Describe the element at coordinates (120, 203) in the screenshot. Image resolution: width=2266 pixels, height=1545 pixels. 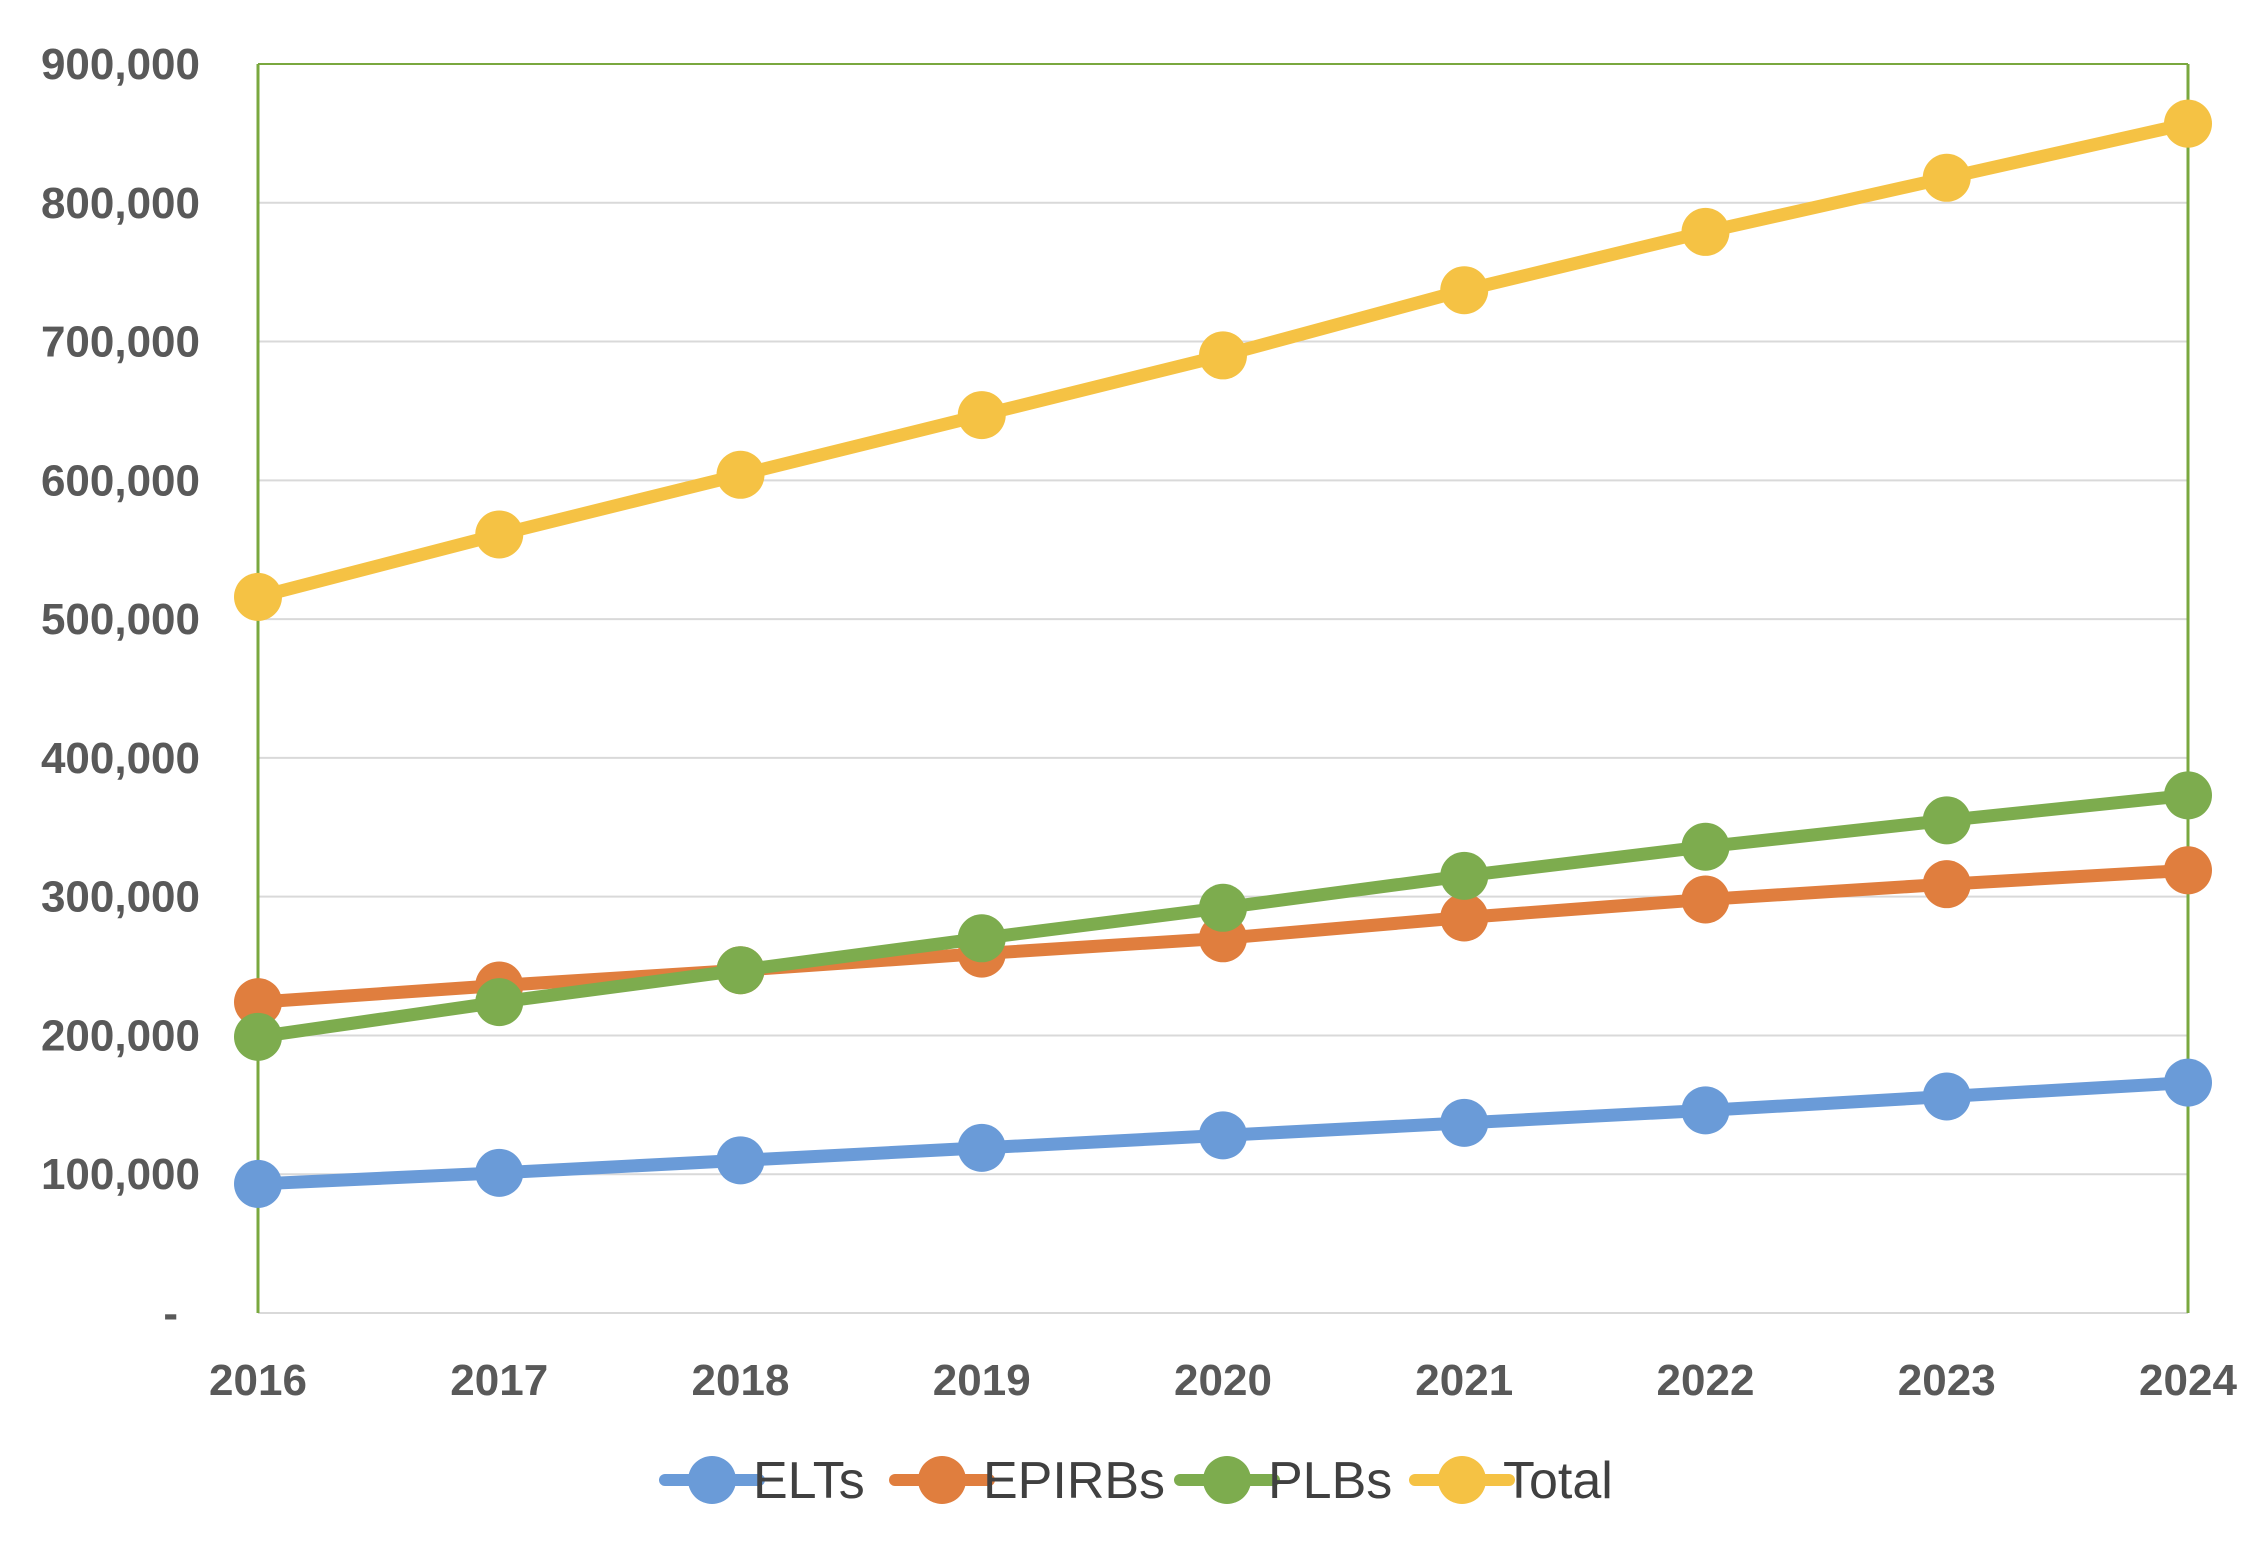
I see `y-tick-label: 800,000` at that location.